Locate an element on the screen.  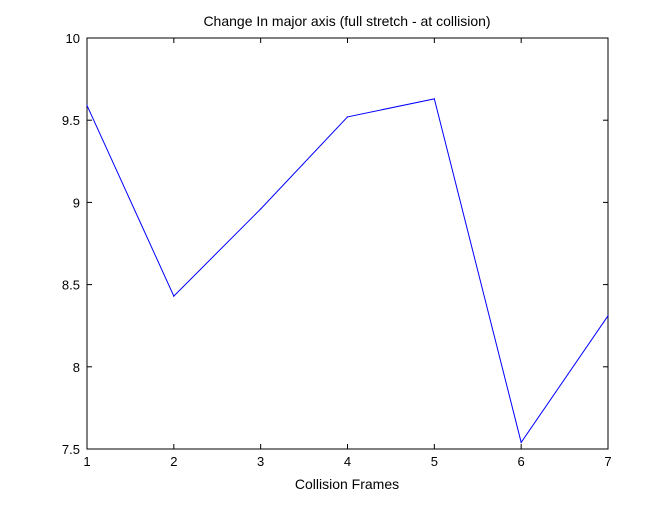
x-axis-label: Collision Frames is located at coordinates (347, 484).